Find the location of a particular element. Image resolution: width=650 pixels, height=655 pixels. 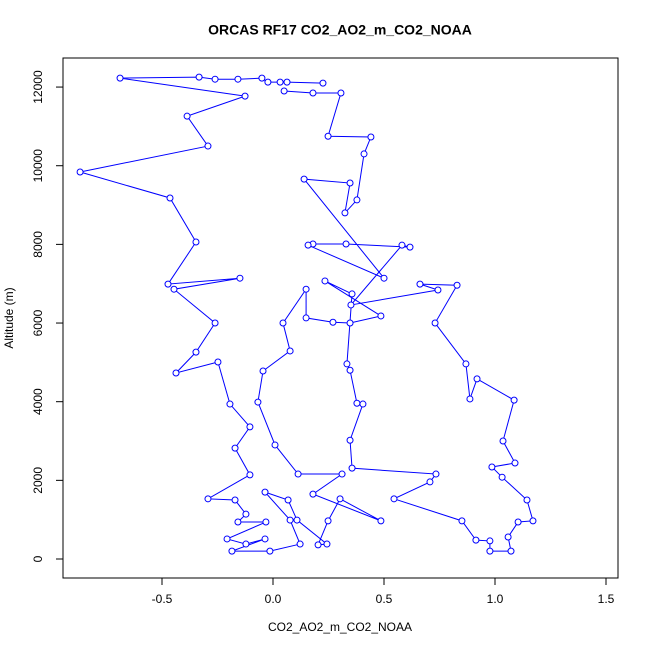

y-tick-label: 12000 is located at coordinates (38, 87).